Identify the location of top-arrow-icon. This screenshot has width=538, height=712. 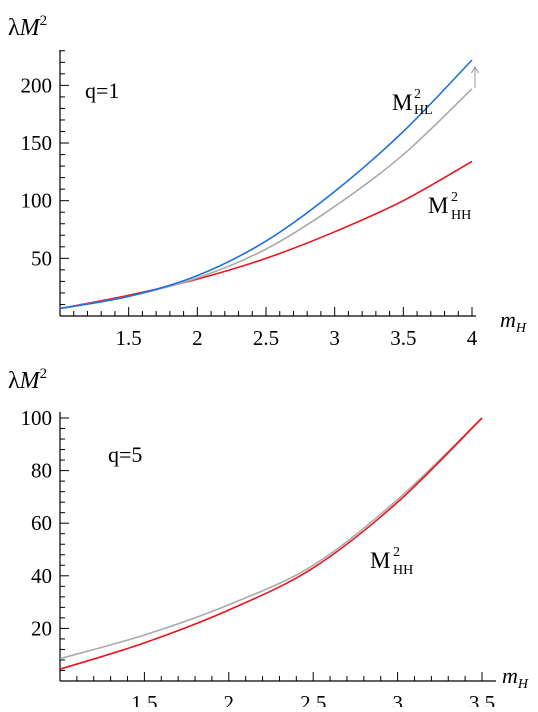
(475, 77).